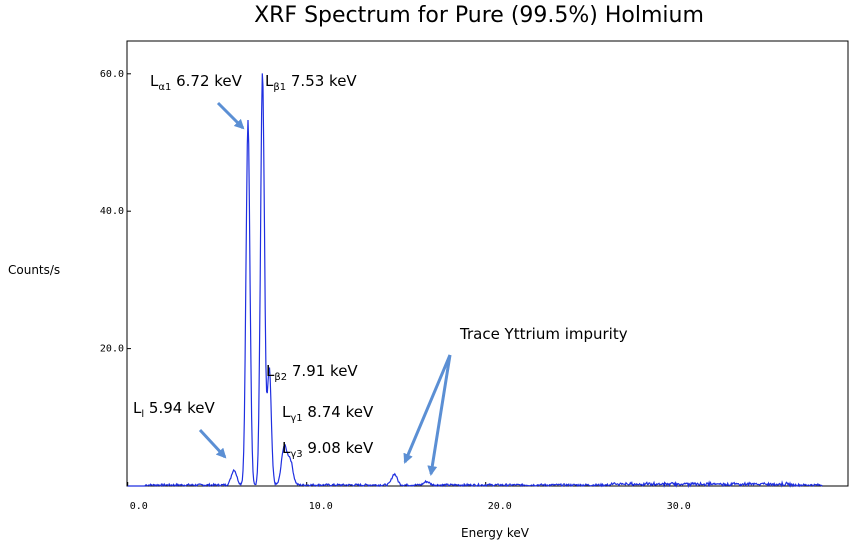 The image size is (850, 544). Describe the element at coordinates (34, 270) in the screenshot. I see `y-axis-label: Counts/s` at that location.